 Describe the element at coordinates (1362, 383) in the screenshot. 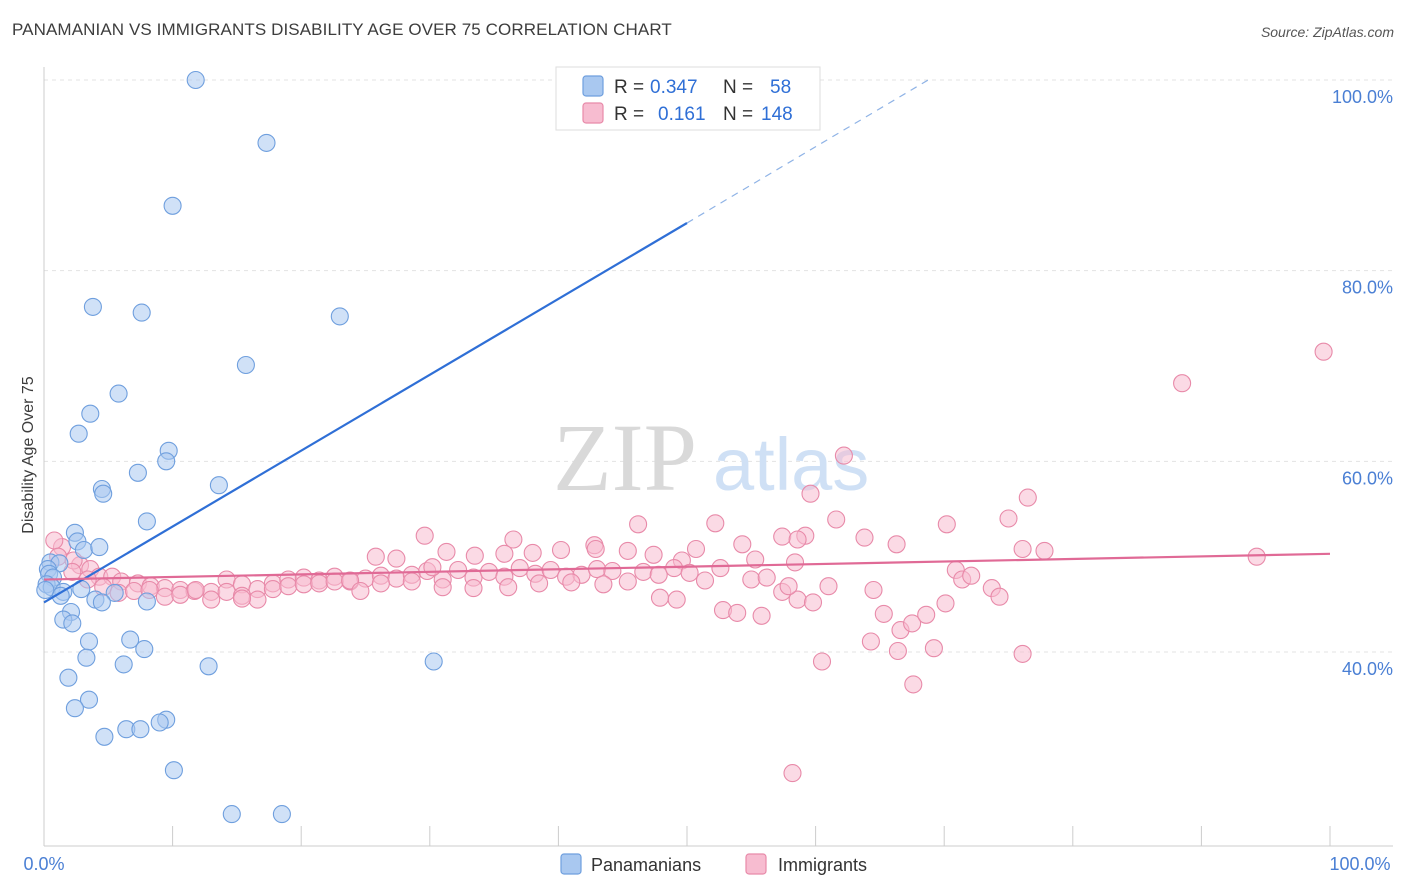

I see `y-tick-labels: 40.0% 60.0% 80.0% 100.0%` at that location.